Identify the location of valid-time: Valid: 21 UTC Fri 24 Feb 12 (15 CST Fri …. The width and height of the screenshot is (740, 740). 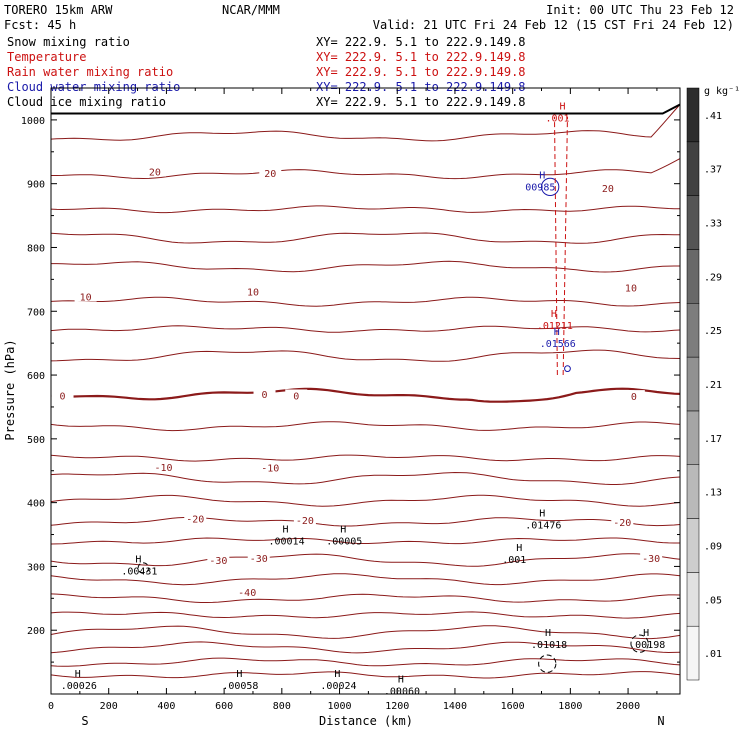
(553, 25).